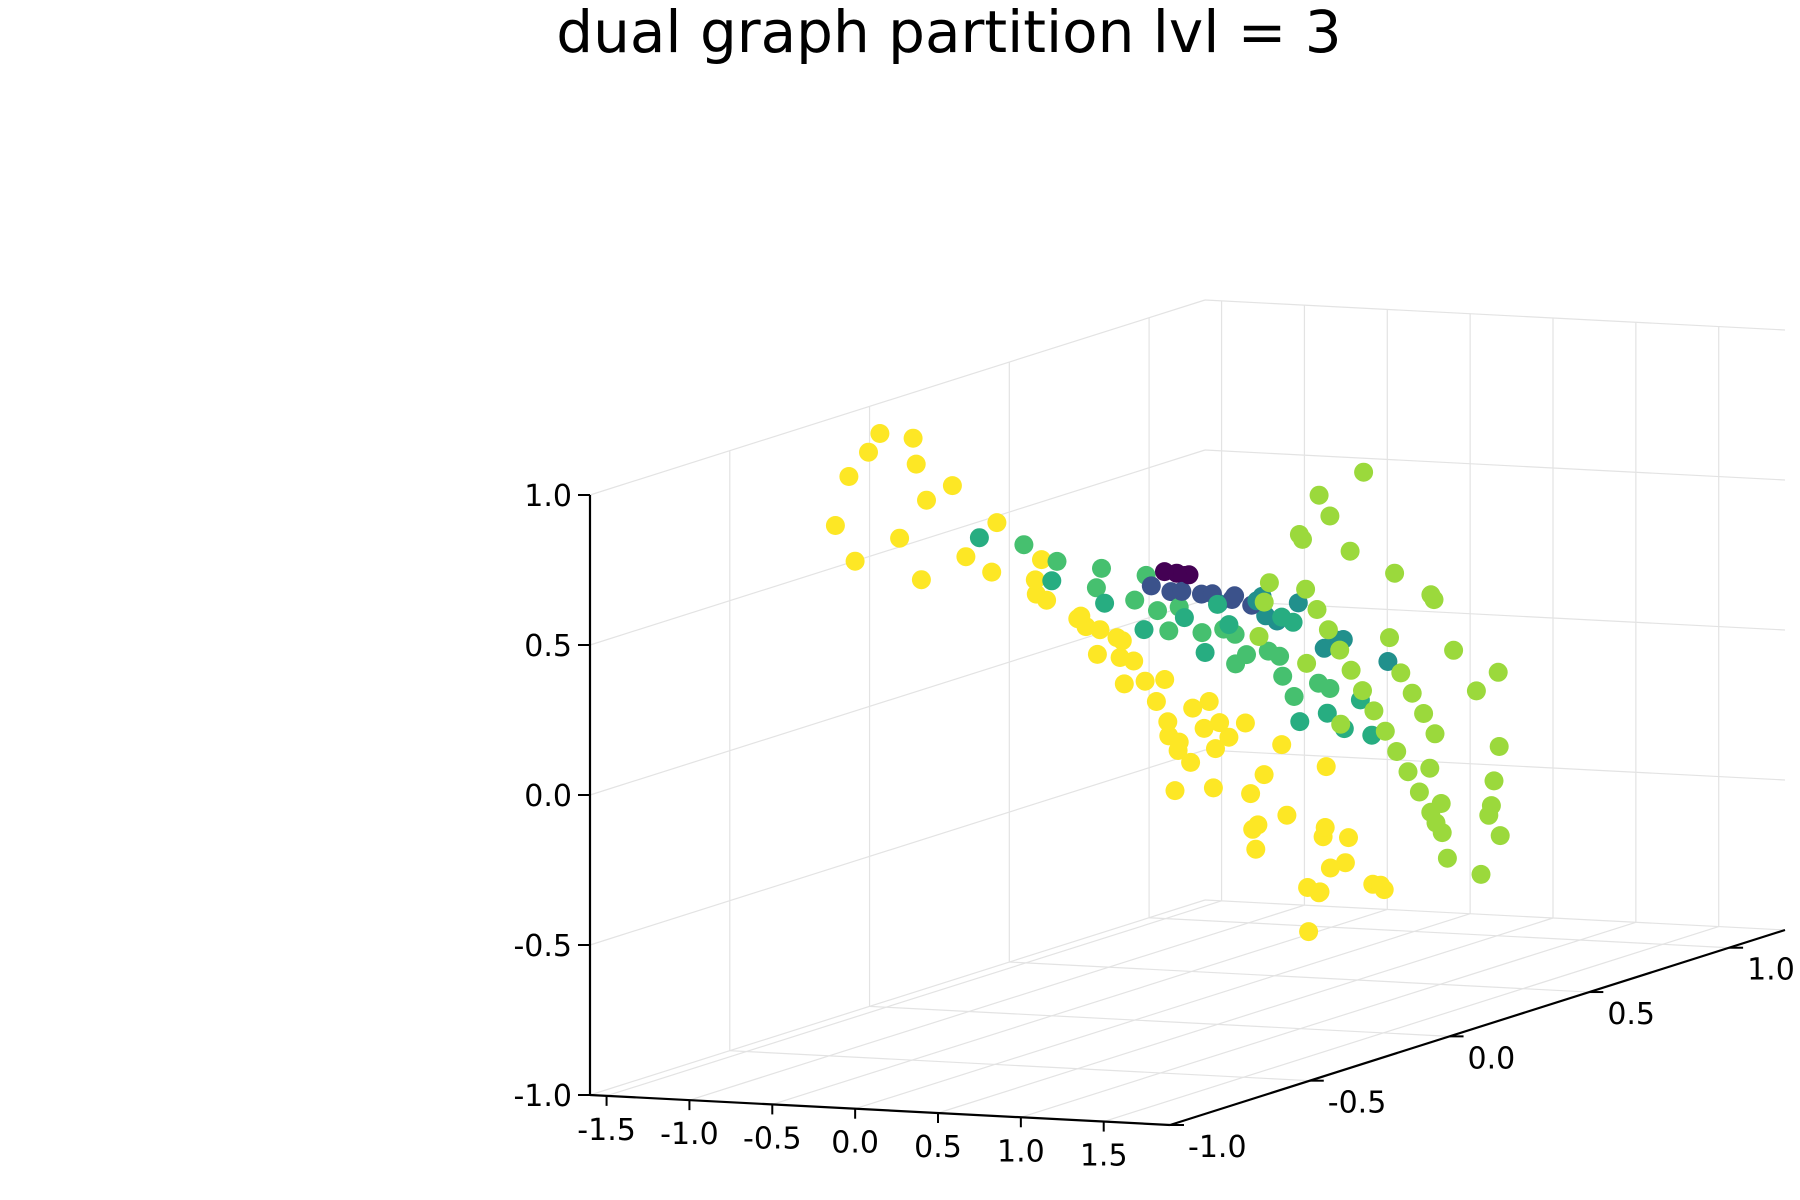 The width and height of the screenshot is (1800, 1200). What do you see at coordinates (548, 796) in the screenshot?
I see `z-tick-label: 0.0` at bounding box center [548, 796].